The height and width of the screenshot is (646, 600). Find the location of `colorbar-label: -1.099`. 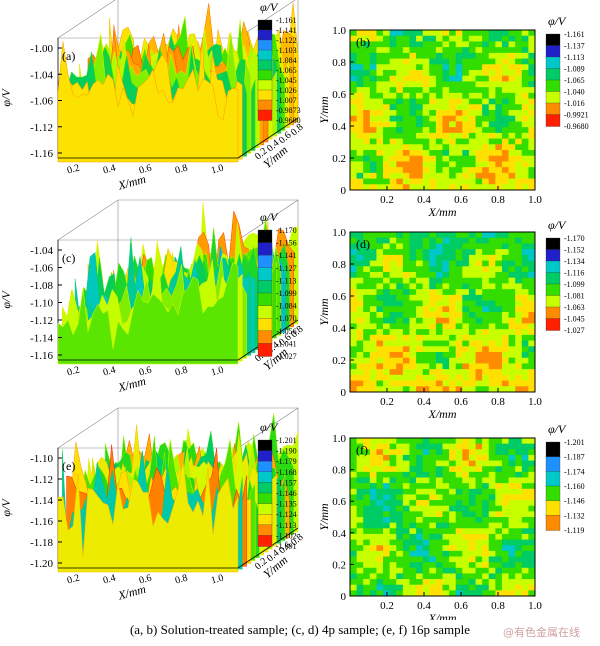

colorbar-label: -1.099 is located at coordinates (286, 293).